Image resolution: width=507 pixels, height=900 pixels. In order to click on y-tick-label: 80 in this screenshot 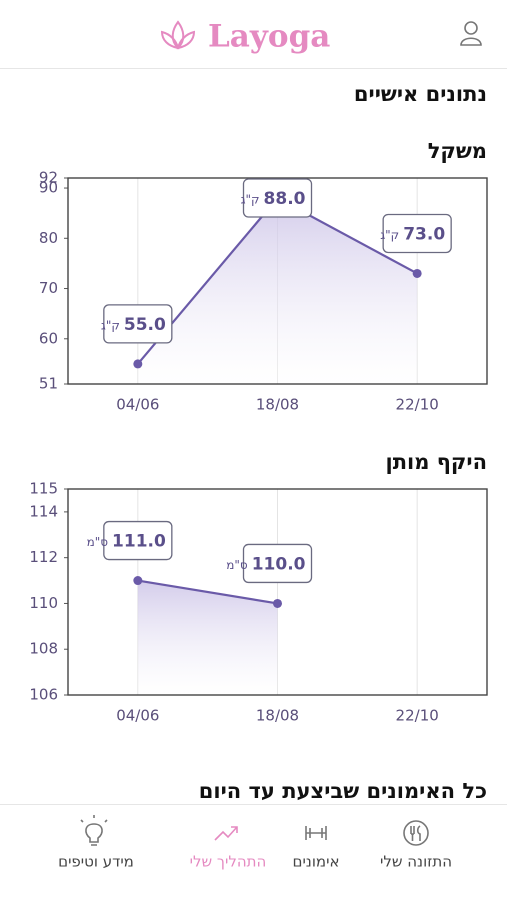, I will do `click(48, 238)`.